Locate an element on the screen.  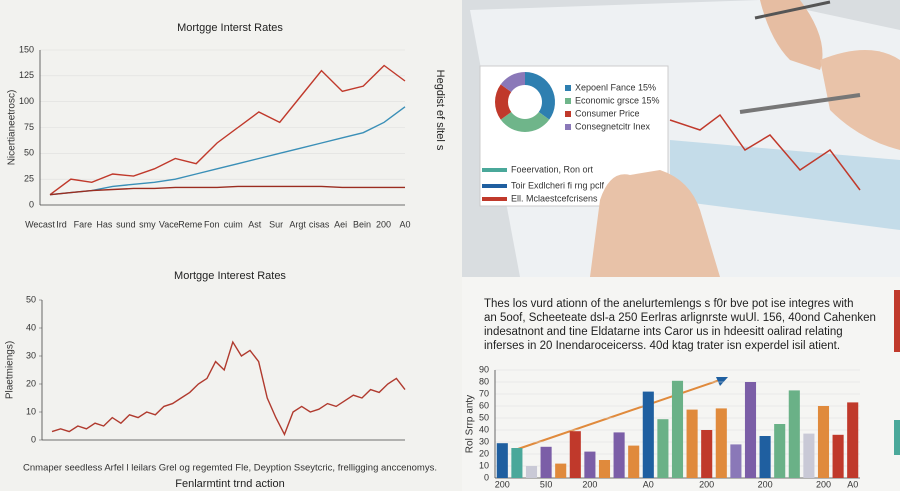
paper-chart is located at coordinates (785, 185).